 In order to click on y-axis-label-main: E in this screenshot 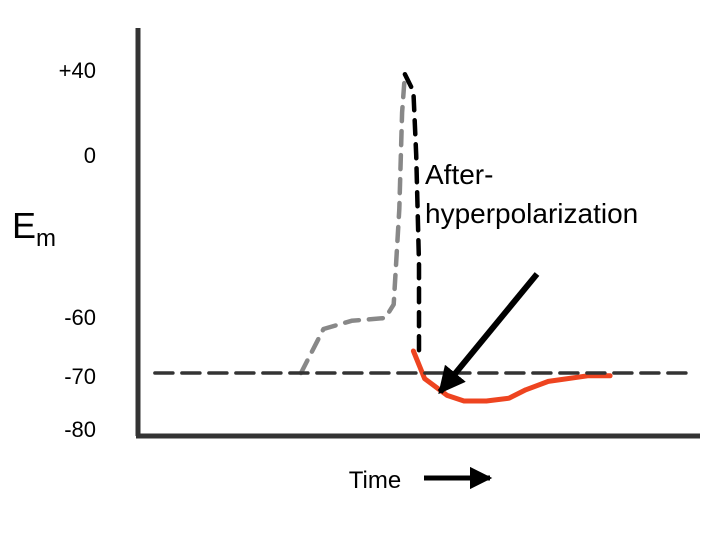, I will do `click(24, 225)`.